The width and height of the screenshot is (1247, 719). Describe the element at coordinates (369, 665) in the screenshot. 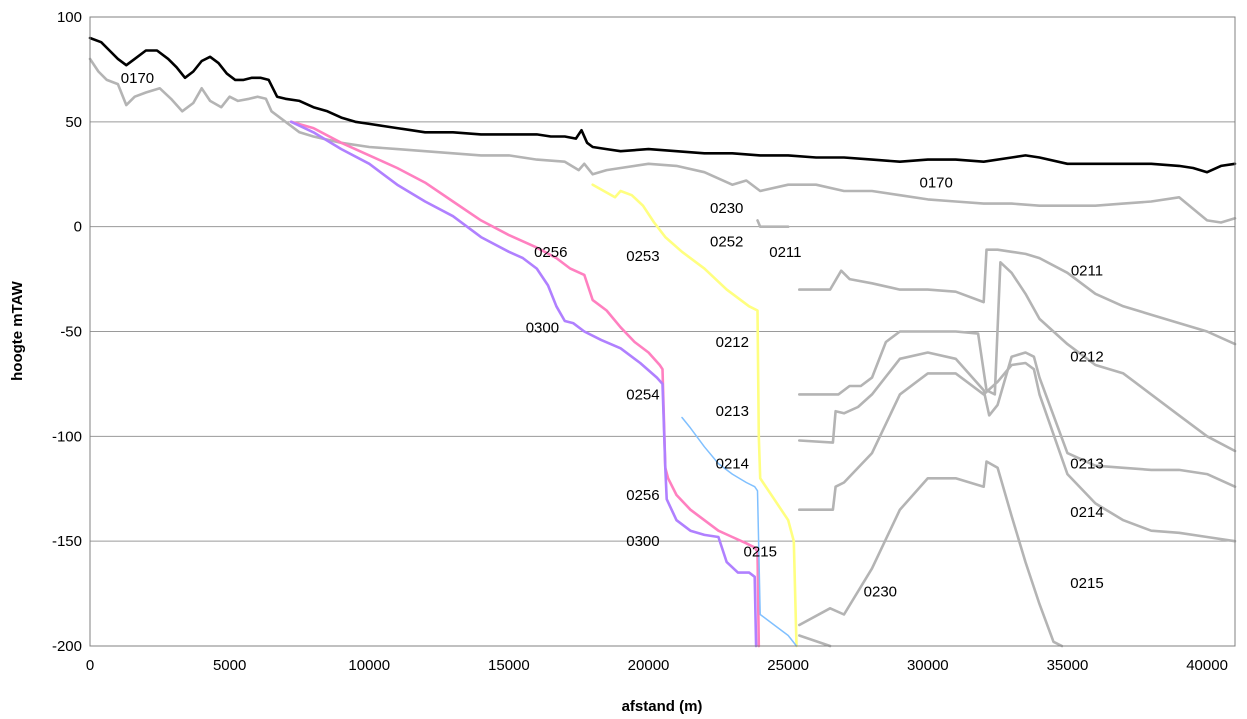

I see `x-tick-label: 10000` at that location.